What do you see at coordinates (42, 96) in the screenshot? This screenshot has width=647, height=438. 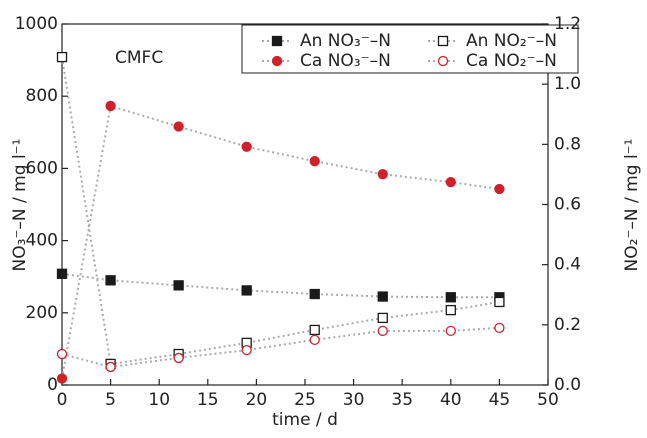 I see `y-tick-label: 800` at bounding box center [42, 96].